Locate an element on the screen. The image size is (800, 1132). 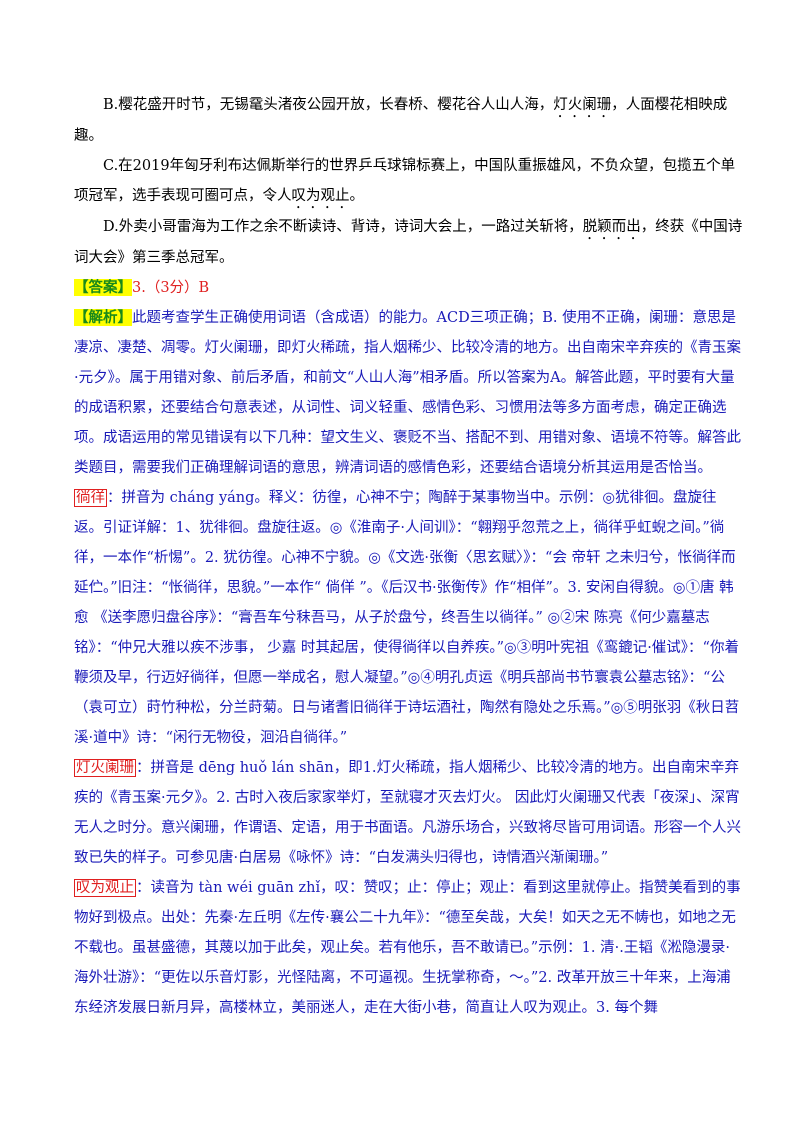
analysis-tag: 【解析】 is located at coordinates (103, 317).